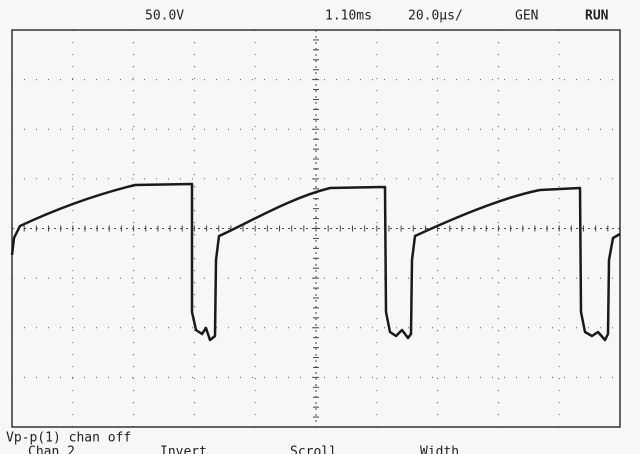 Image resolution: width=640 pixels, height=454 pixels. Describe the element at coordinates (164, 16) in the screenshot. I see `channel-scale: 50.0V` at that location.